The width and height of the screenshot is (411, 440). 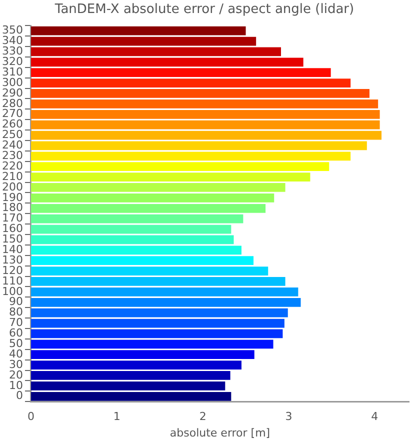 What do you see at coordinates (19, 395) in the screenshot?
I see `y-tick-label: 0` at bounding box center [19, 395].